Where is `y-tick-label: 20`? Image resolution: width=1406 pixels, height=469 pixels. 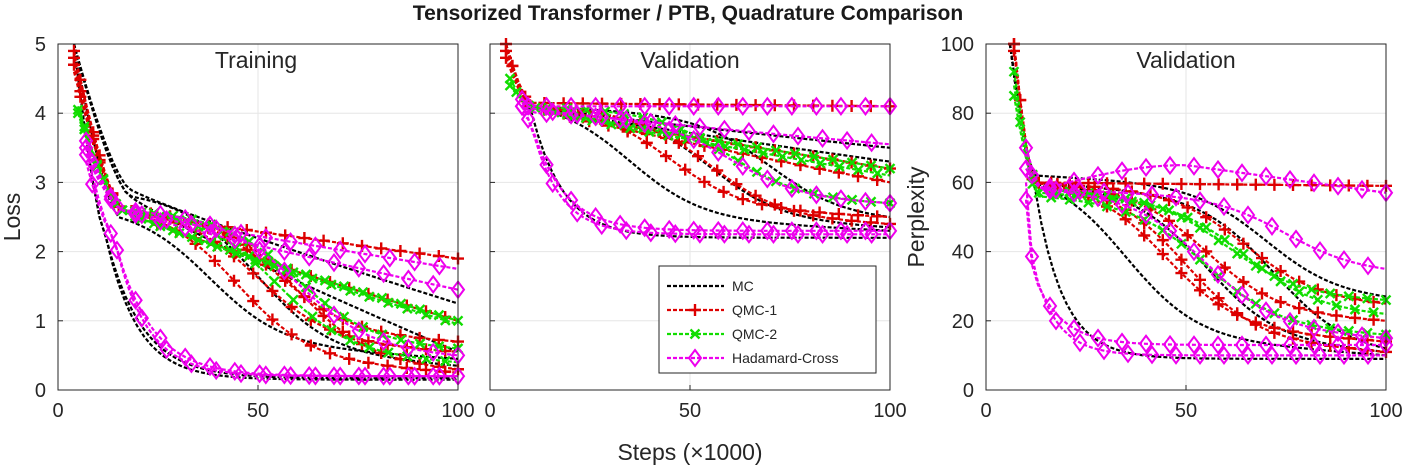 y-tick-label: 20 is located at coordinates (963, 322).